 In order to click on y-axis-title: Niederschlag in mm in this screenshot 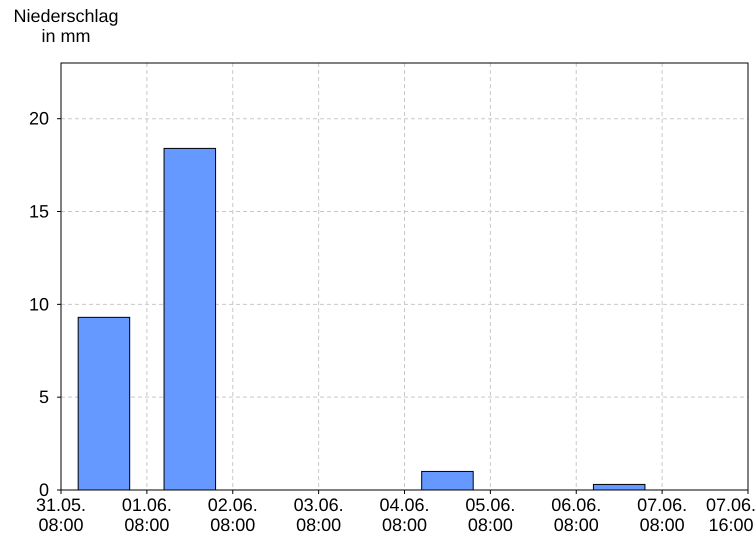, I will do `click(66, 26)`.